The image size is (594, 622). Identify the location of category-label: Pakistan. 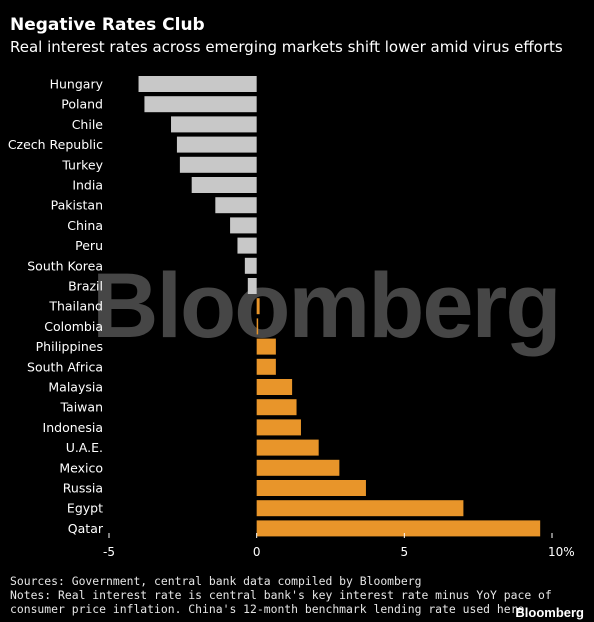
(77, 205).